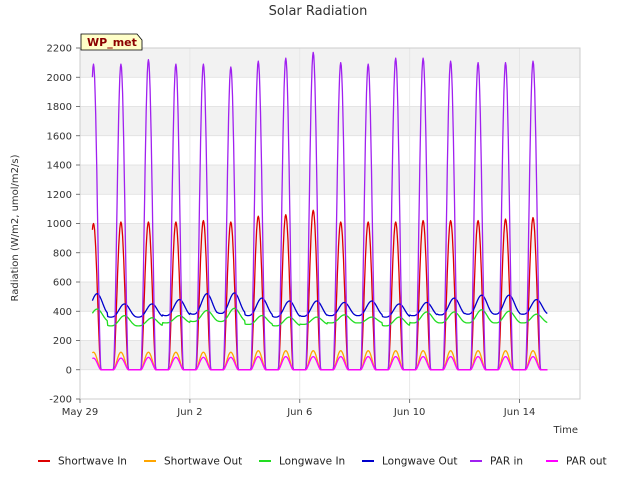  What do you see at coordinates (62, 341) in the screenshot?
I see `y-tick-label: 200` at bounding box center [62, 341].